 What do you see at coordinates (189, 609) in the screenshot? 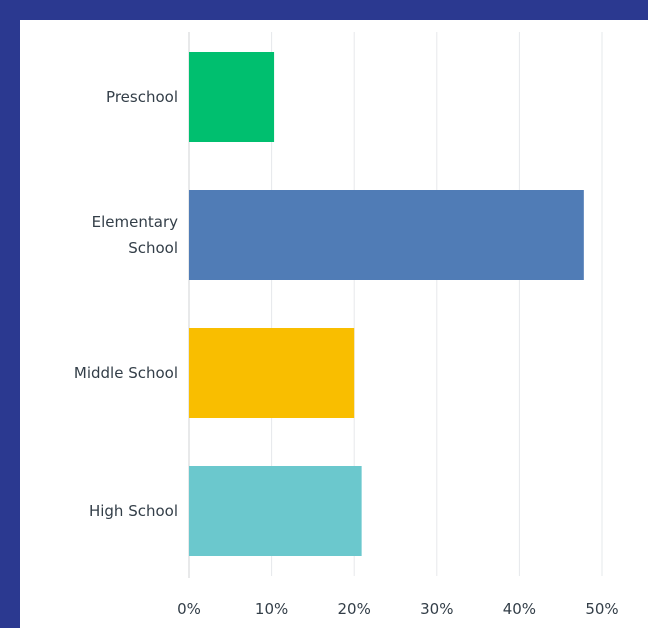
I see `x-tick-label: 0%` at bounding box center [189, 609].